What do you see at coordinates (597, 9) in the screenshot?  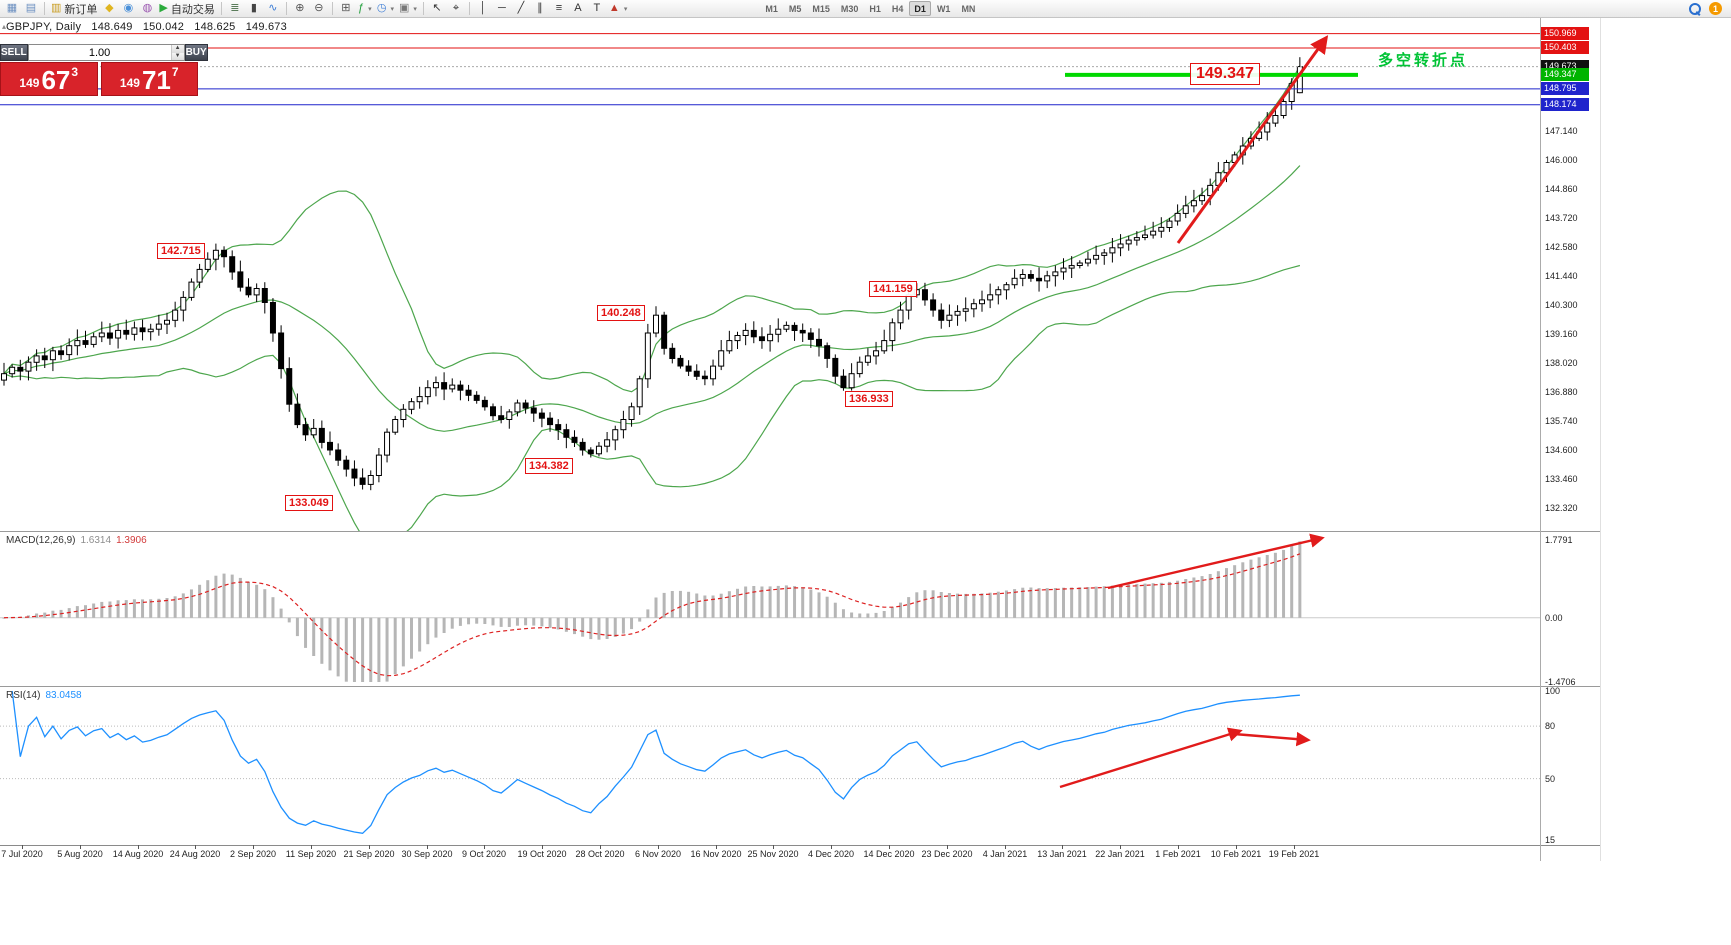 I see `label-icon: T` at bounding box center [597, 9].